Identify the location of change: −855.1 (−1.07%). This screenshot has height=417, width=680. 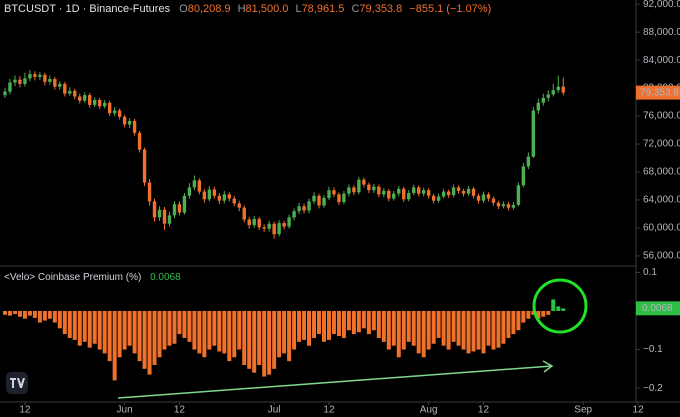
(450, 9).